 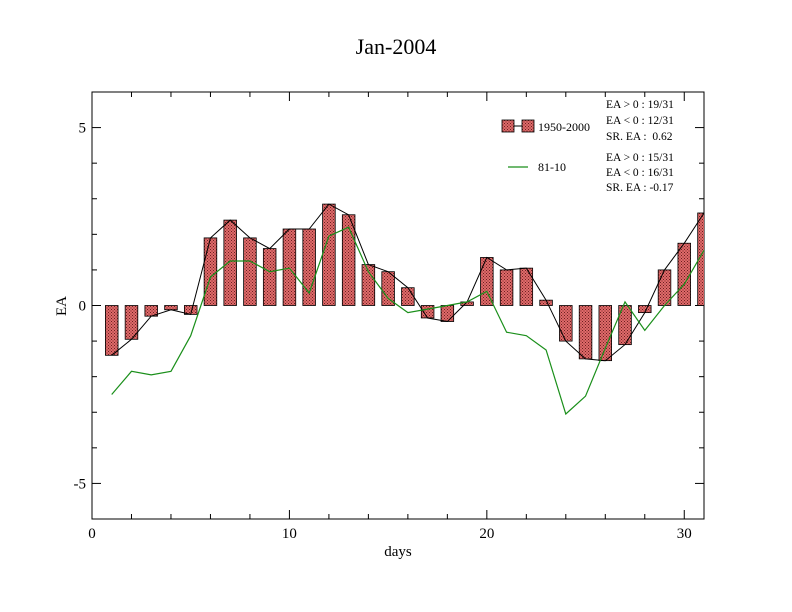 I want to click on legend-swatch-1950-2000-right, so click(x=528, y=126).